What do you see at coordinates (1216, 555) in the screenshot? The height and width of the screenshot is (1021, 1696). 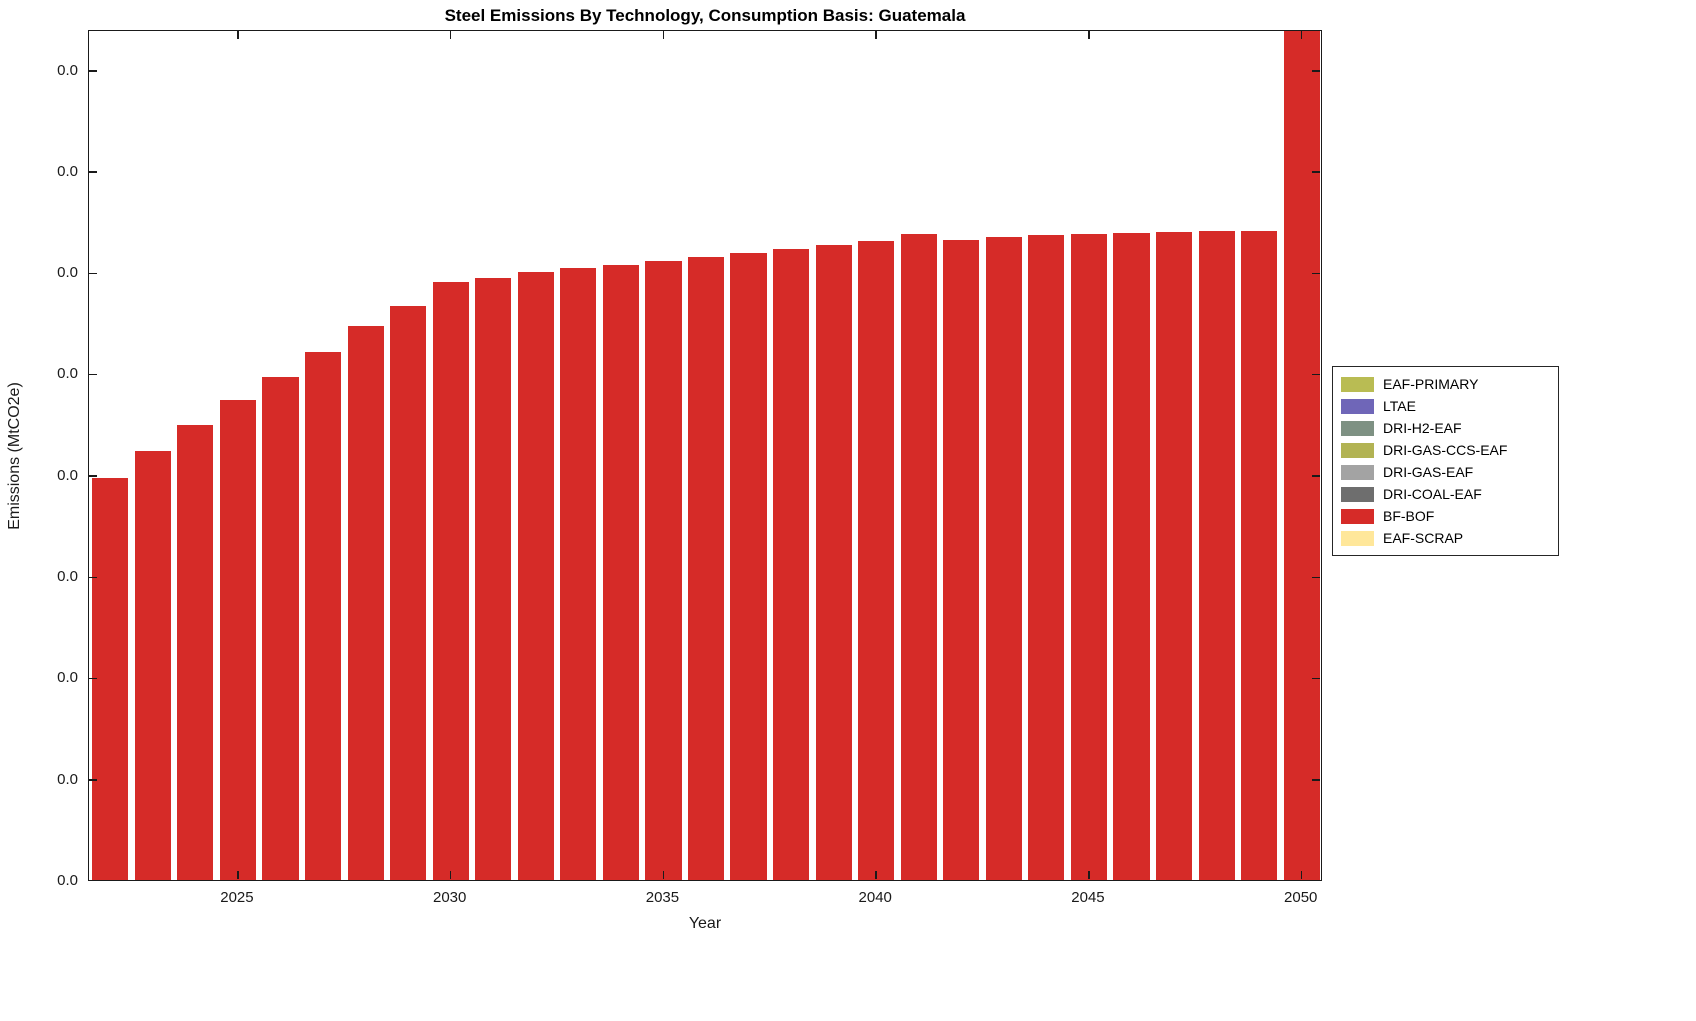 I see `bar-2048` at bounding box center [1216, 555].